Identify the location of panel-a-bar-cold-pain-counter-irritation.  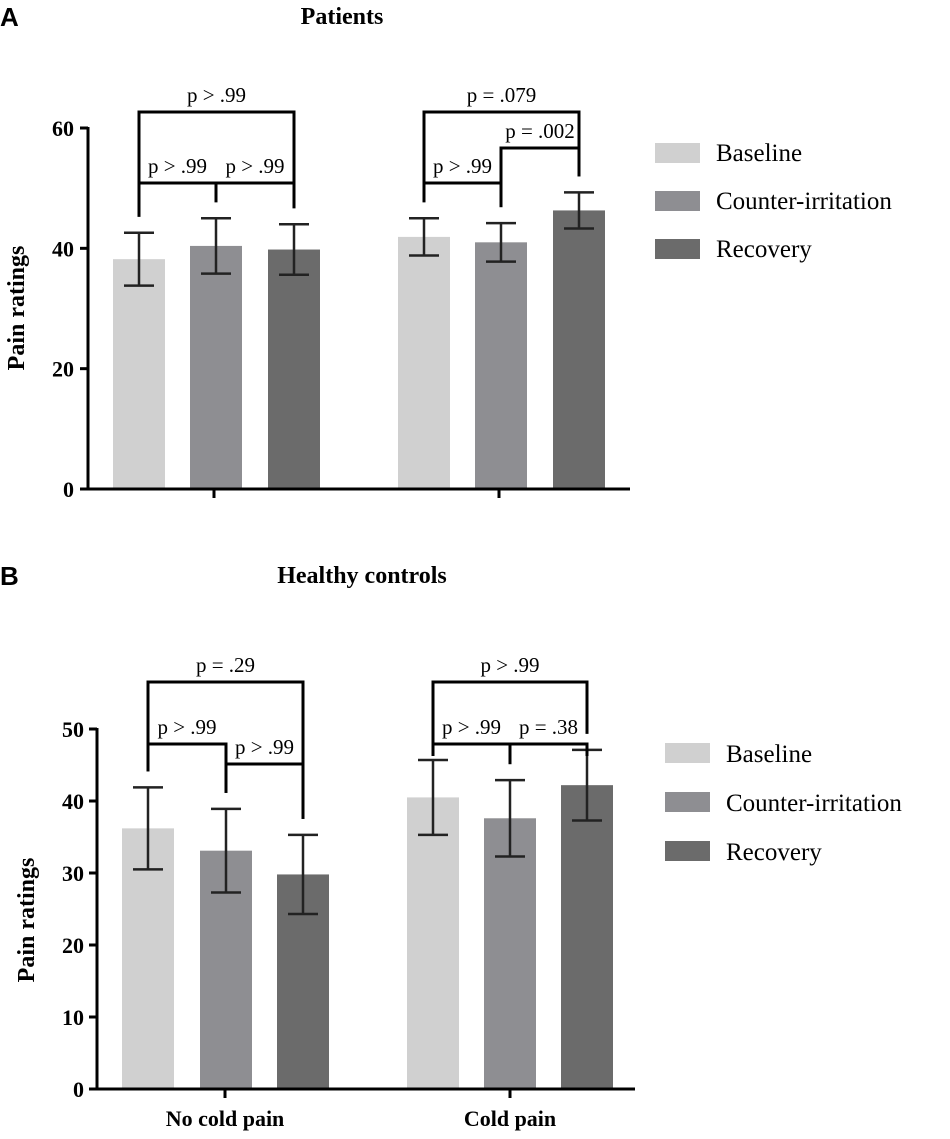
(501, 365).